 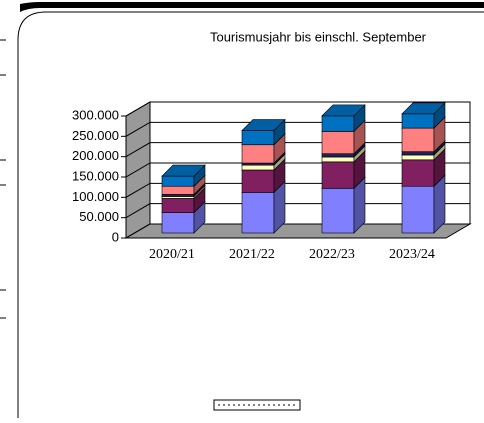 What do you see at coordinates (332, 254) in the screenshot?
I see `x-tick-label: 2022/23` at bounding box center [332, 254].